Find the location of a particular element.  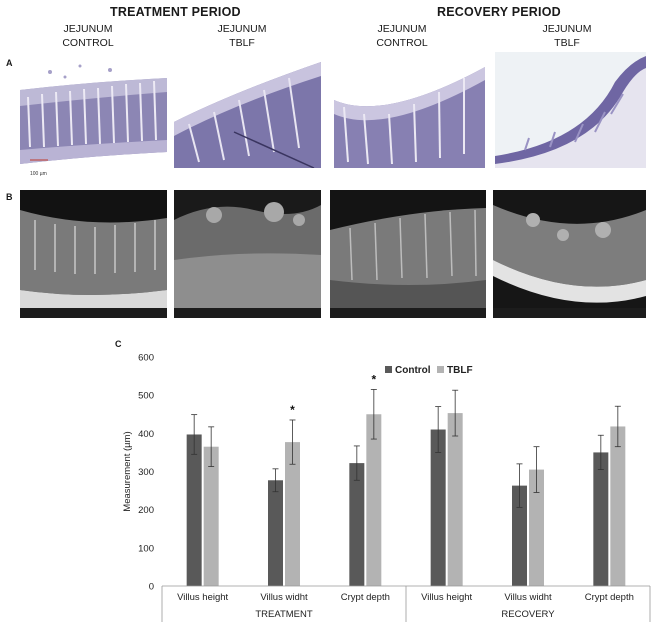

histology-image-recovery-control is located at coordinates (409, 110).